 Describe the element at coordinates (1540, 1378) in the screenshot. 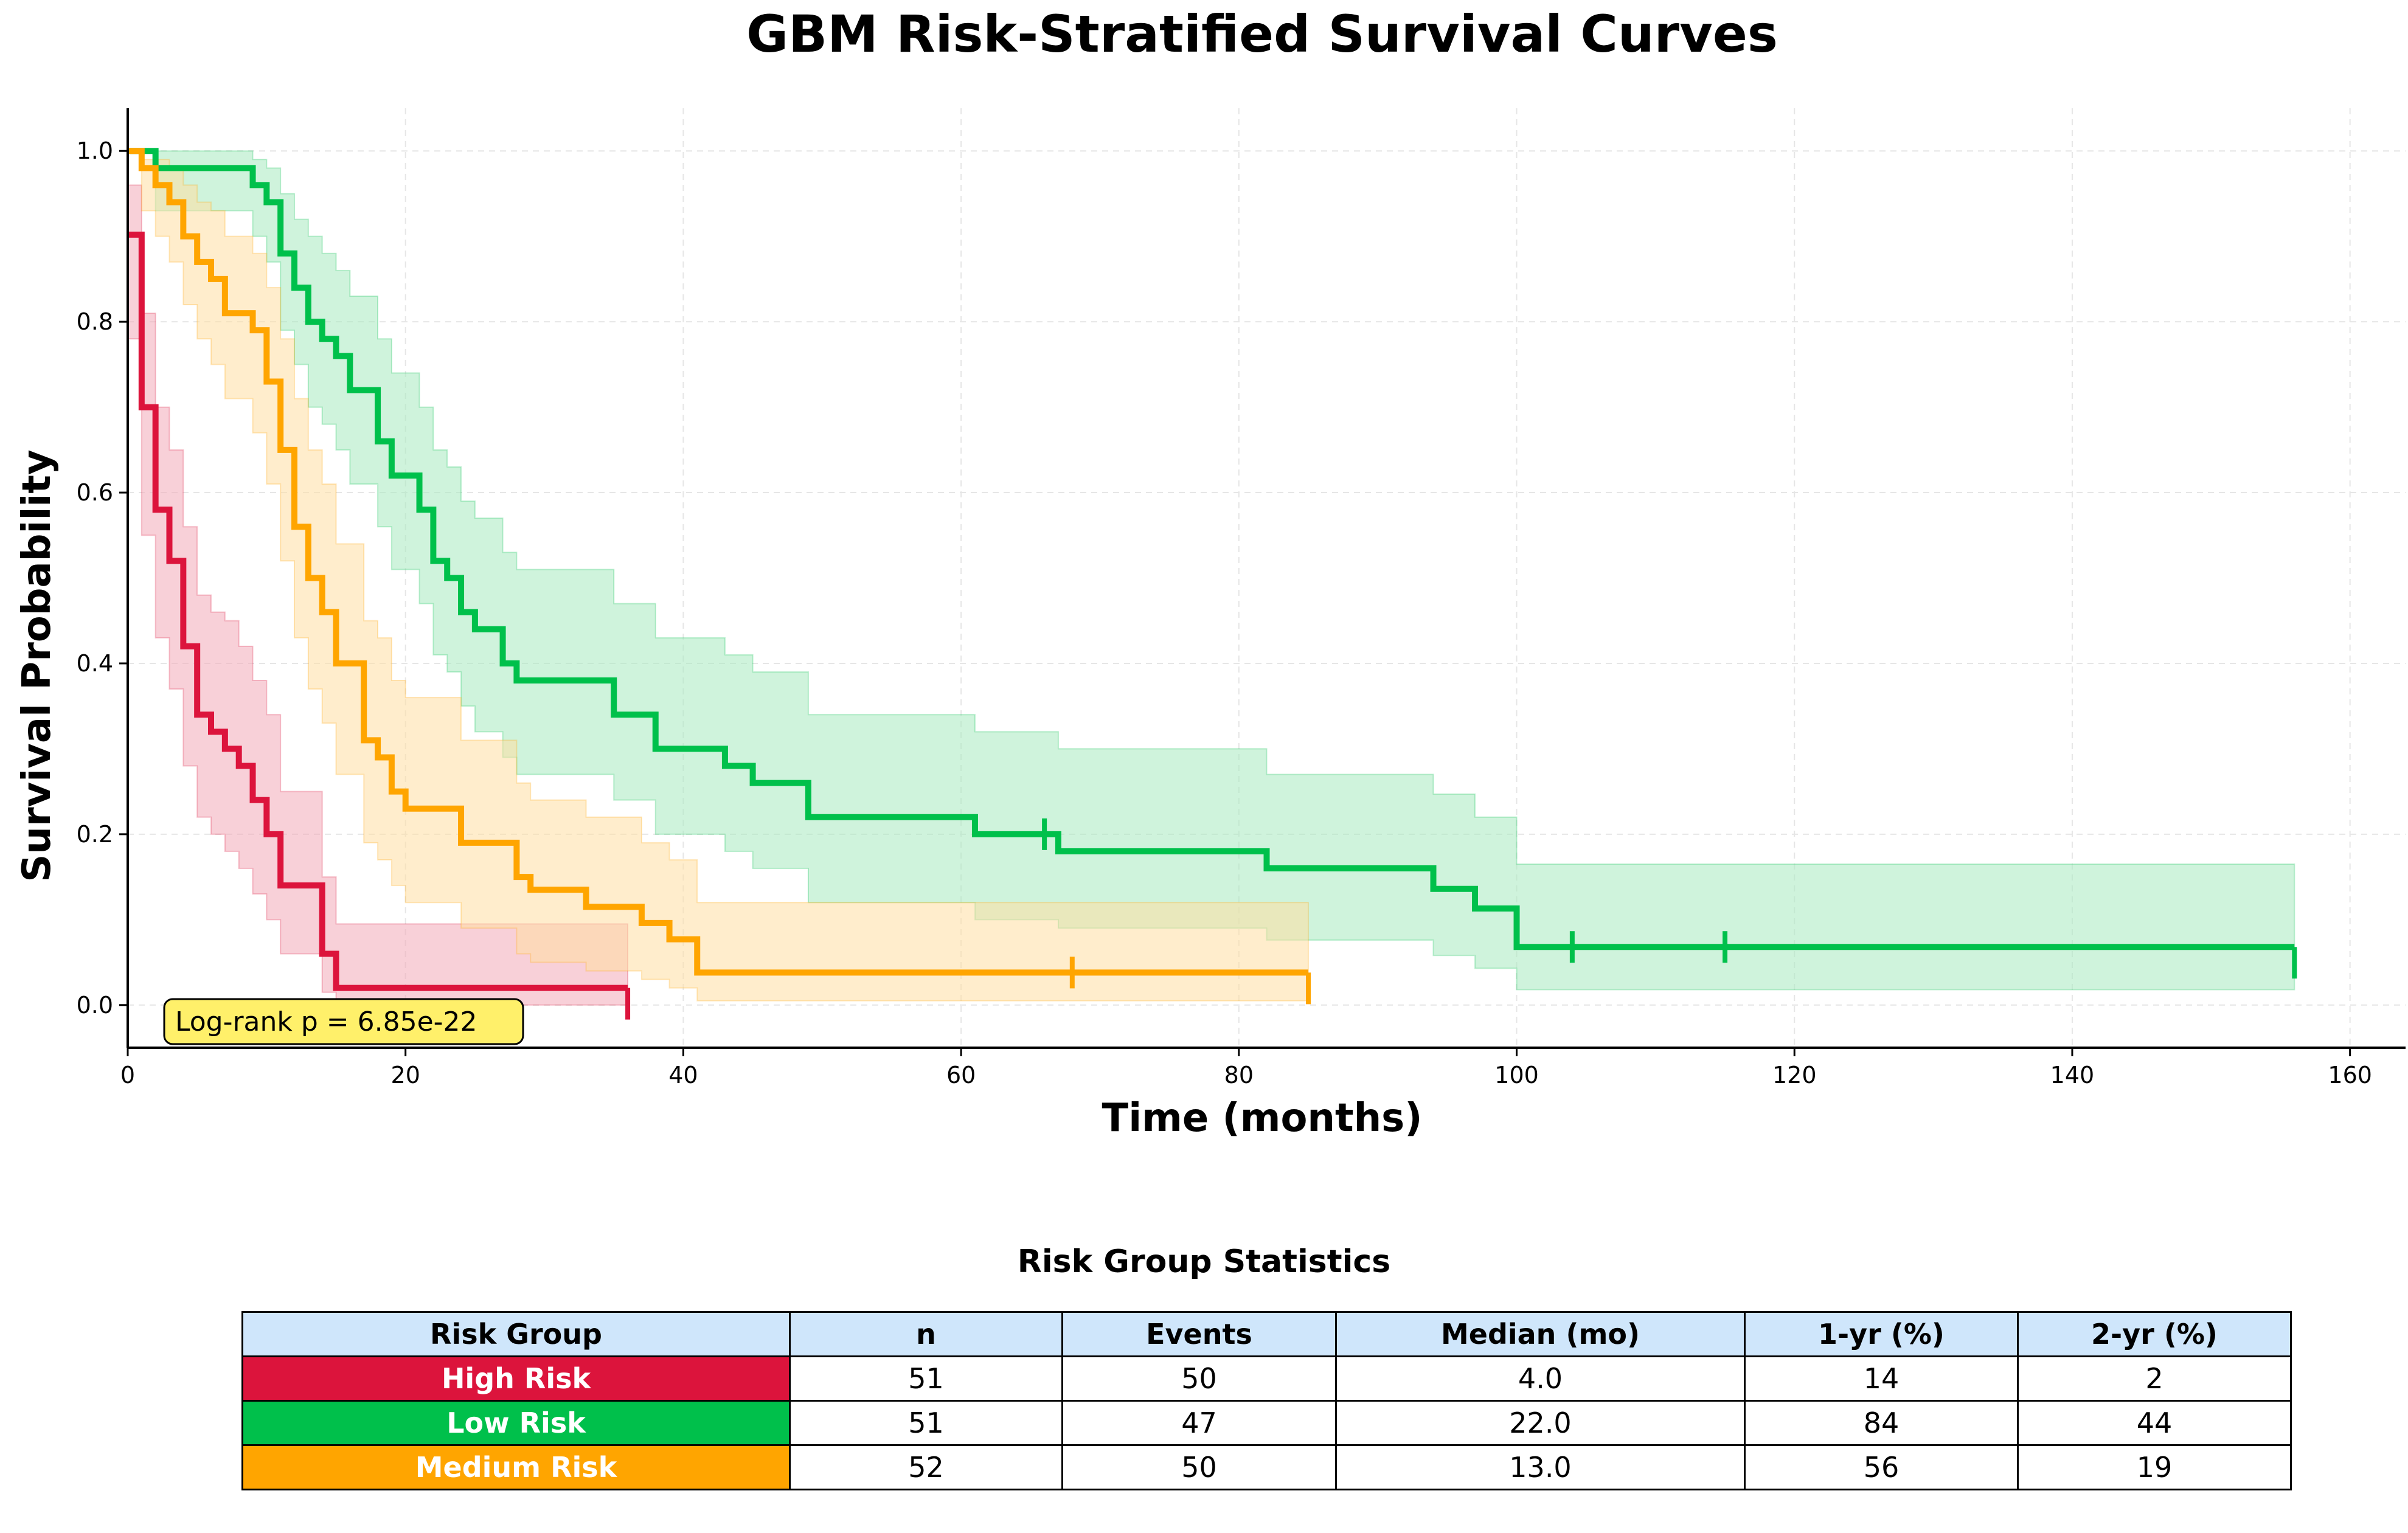

I see `median-cell: 4.0` at that location.